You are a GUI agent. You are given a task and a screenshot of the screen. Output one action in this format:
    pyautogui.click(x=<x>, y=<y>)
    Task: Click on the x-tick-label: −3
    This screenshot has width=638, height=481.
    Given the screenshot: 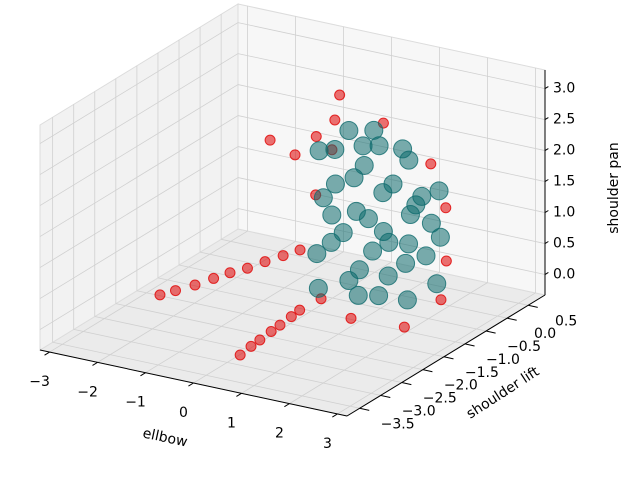 What is the action you would take?
    pyautogui.click(x=39, y=382)
    